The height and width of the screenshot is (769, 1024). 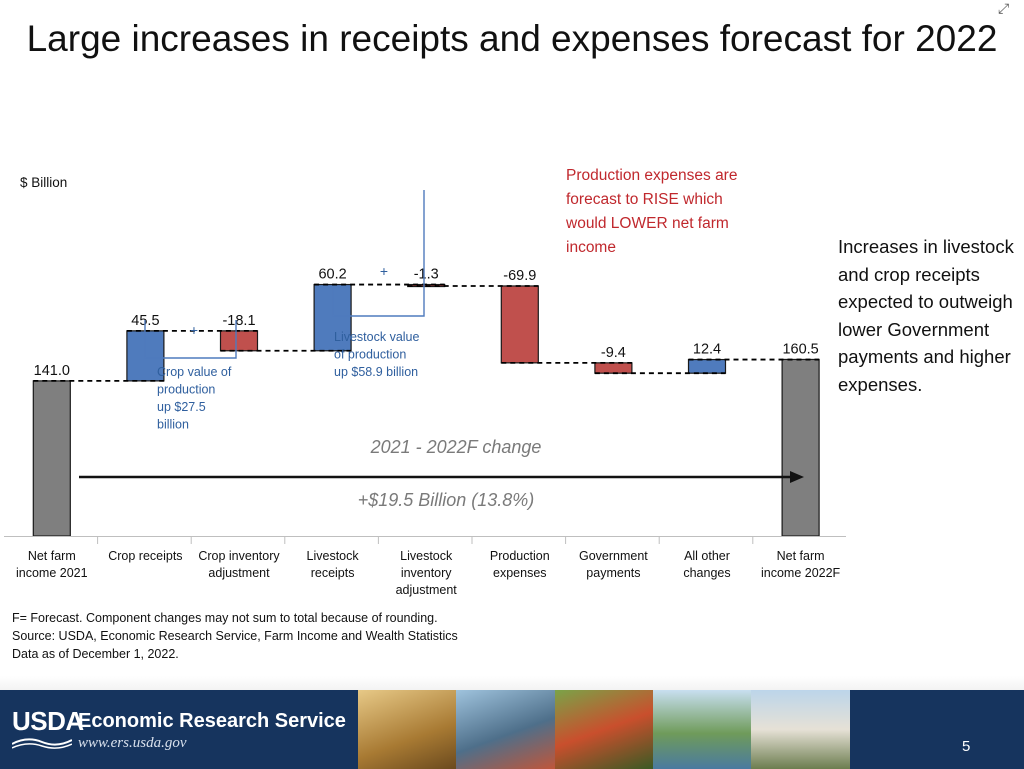 I want to click on expenses-note-line: would LOWER net farm, so click(x=647, y=223).